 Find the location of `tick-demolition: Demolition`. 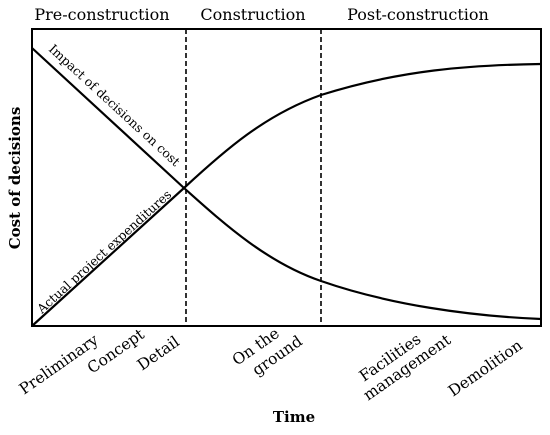

tick-demolition: Demolition is located at coordinates (485, 368).